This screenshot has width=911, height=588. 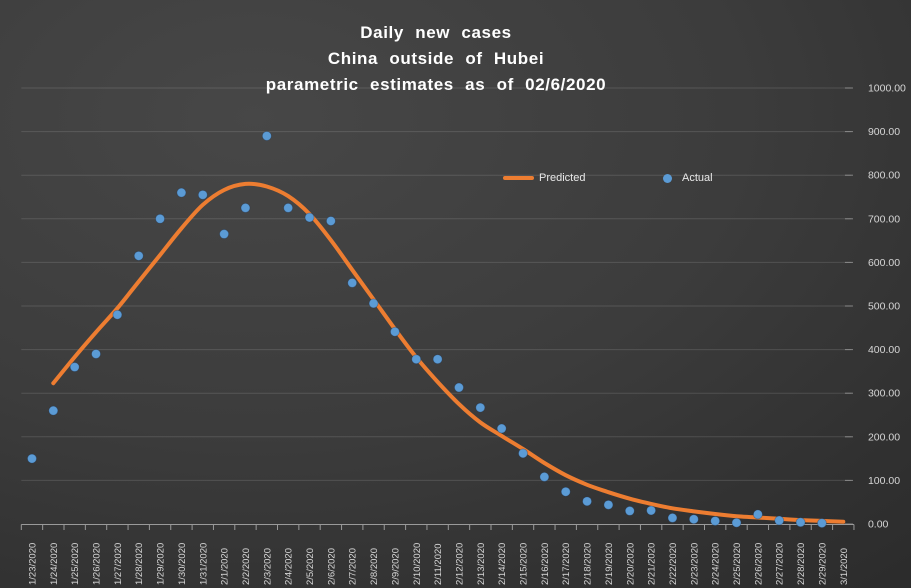 What do you see at coordinates (716, 564) in the screenshot?
I see `svg-text: 2/24/2020` at bounding box center [716, 564].